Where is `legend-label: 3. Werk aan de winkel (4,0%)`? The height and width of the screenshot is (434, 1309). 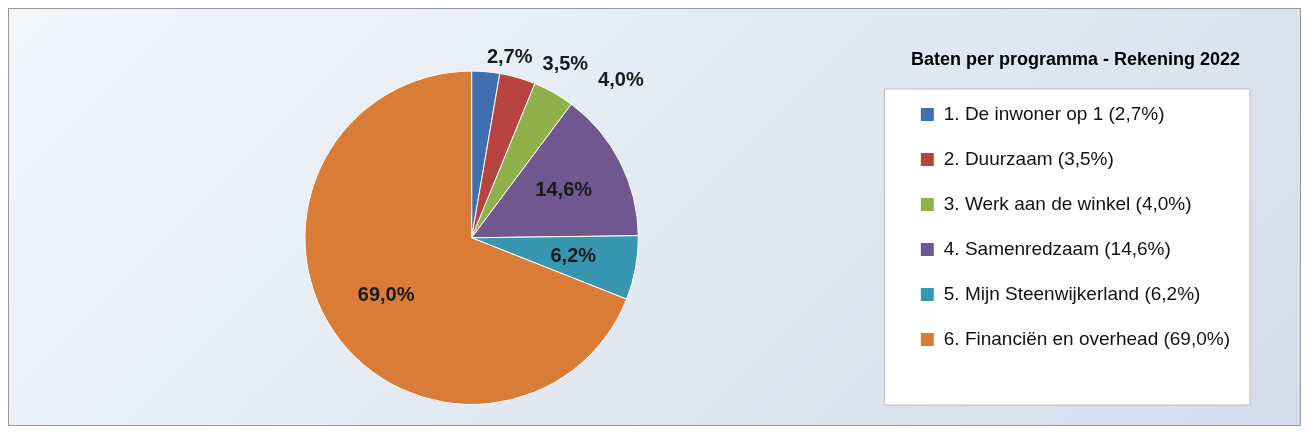
legend-label: 3. Werk aan de winkel (4,0%) is located at coordinates (1067, 203).